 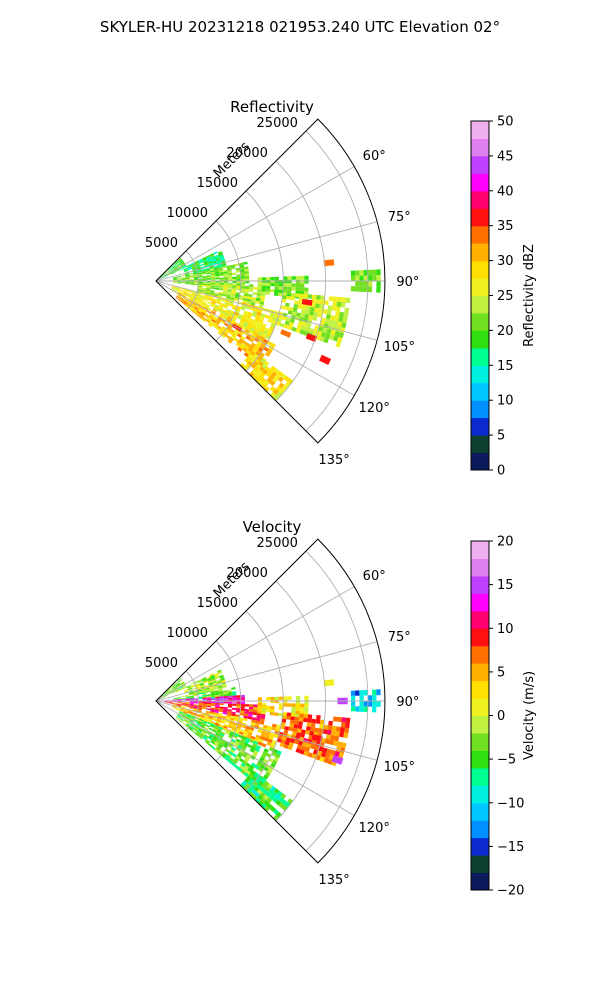 What do you see at coordinates (161, 243) in the screenshot?
I see `r-tick-label: 5000` at bounding box center [161, 243].